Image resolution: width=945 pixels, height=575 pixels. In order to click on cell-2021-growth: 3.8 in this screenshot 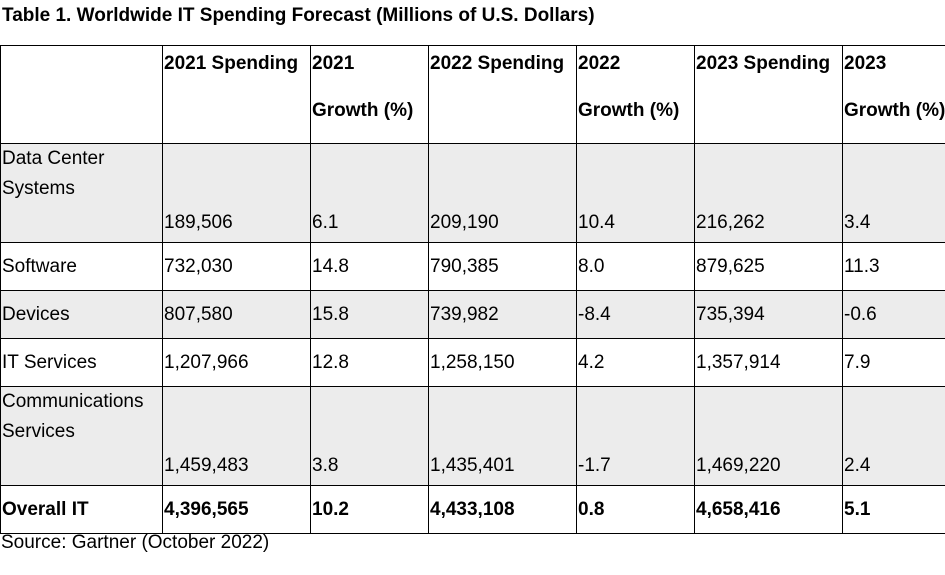, I will do `click(369, 436)`.